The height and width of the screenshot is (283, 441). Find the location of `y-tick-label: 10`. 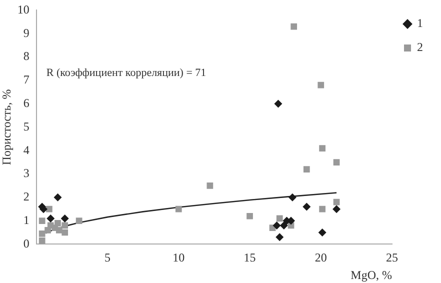

y-tick-label: 10 is located at coordinates (23, 9).